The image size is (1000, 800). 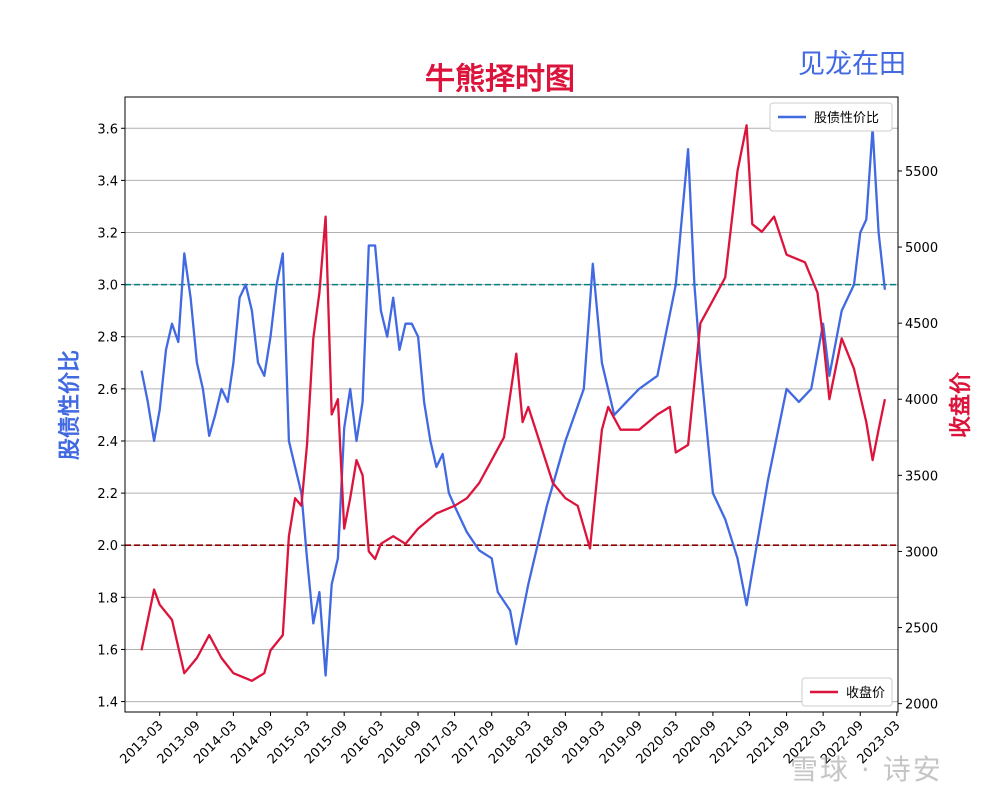 I want to click on legend: 股债性价比, so click(x=831, y=117).